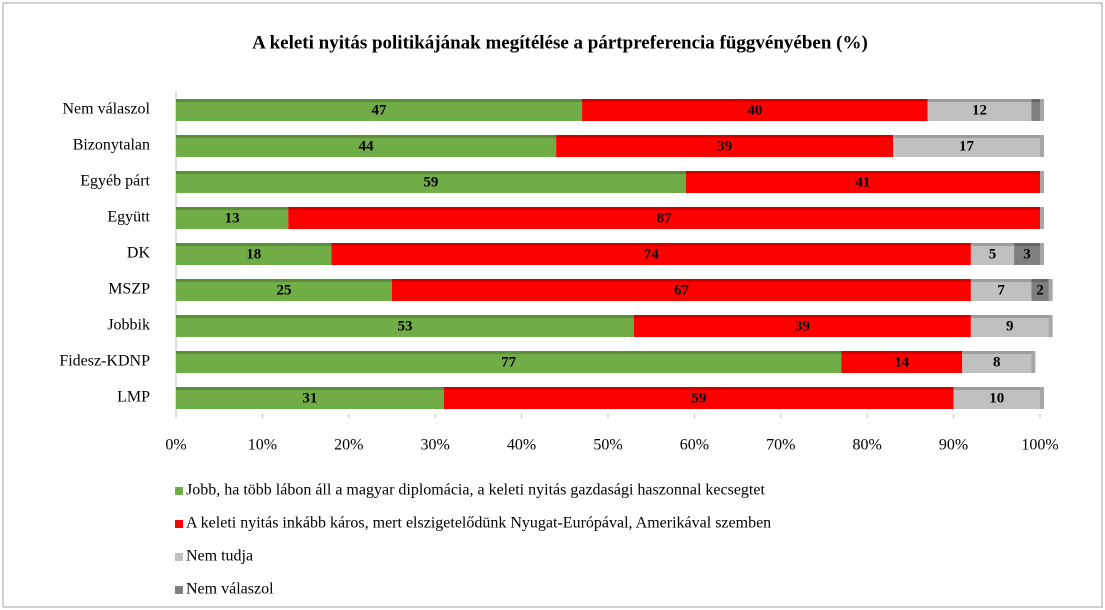  Describe the element at coordinates (652, 254) in the screenshot. I see `data-label: 74` at that location.